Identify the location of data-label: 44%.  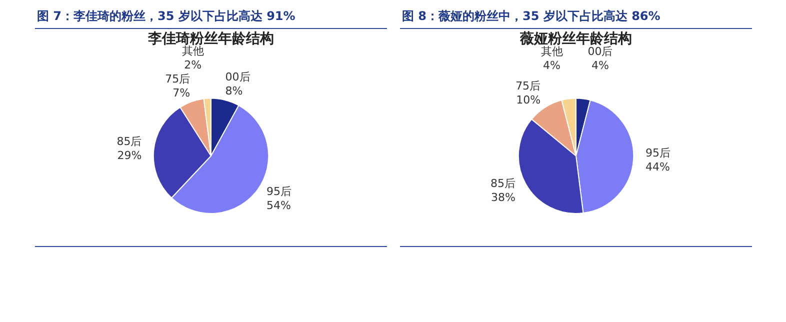
(657, 167).